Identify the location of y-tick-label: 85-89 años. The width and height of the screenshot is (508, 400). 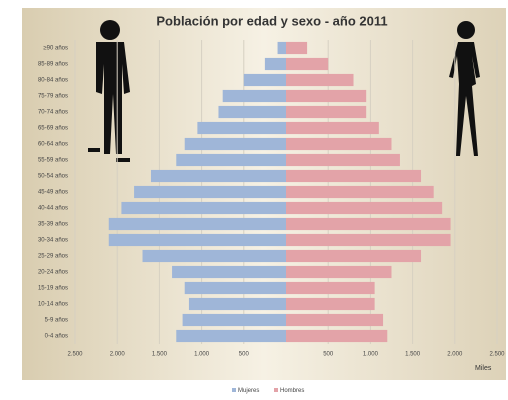
(53, 65).